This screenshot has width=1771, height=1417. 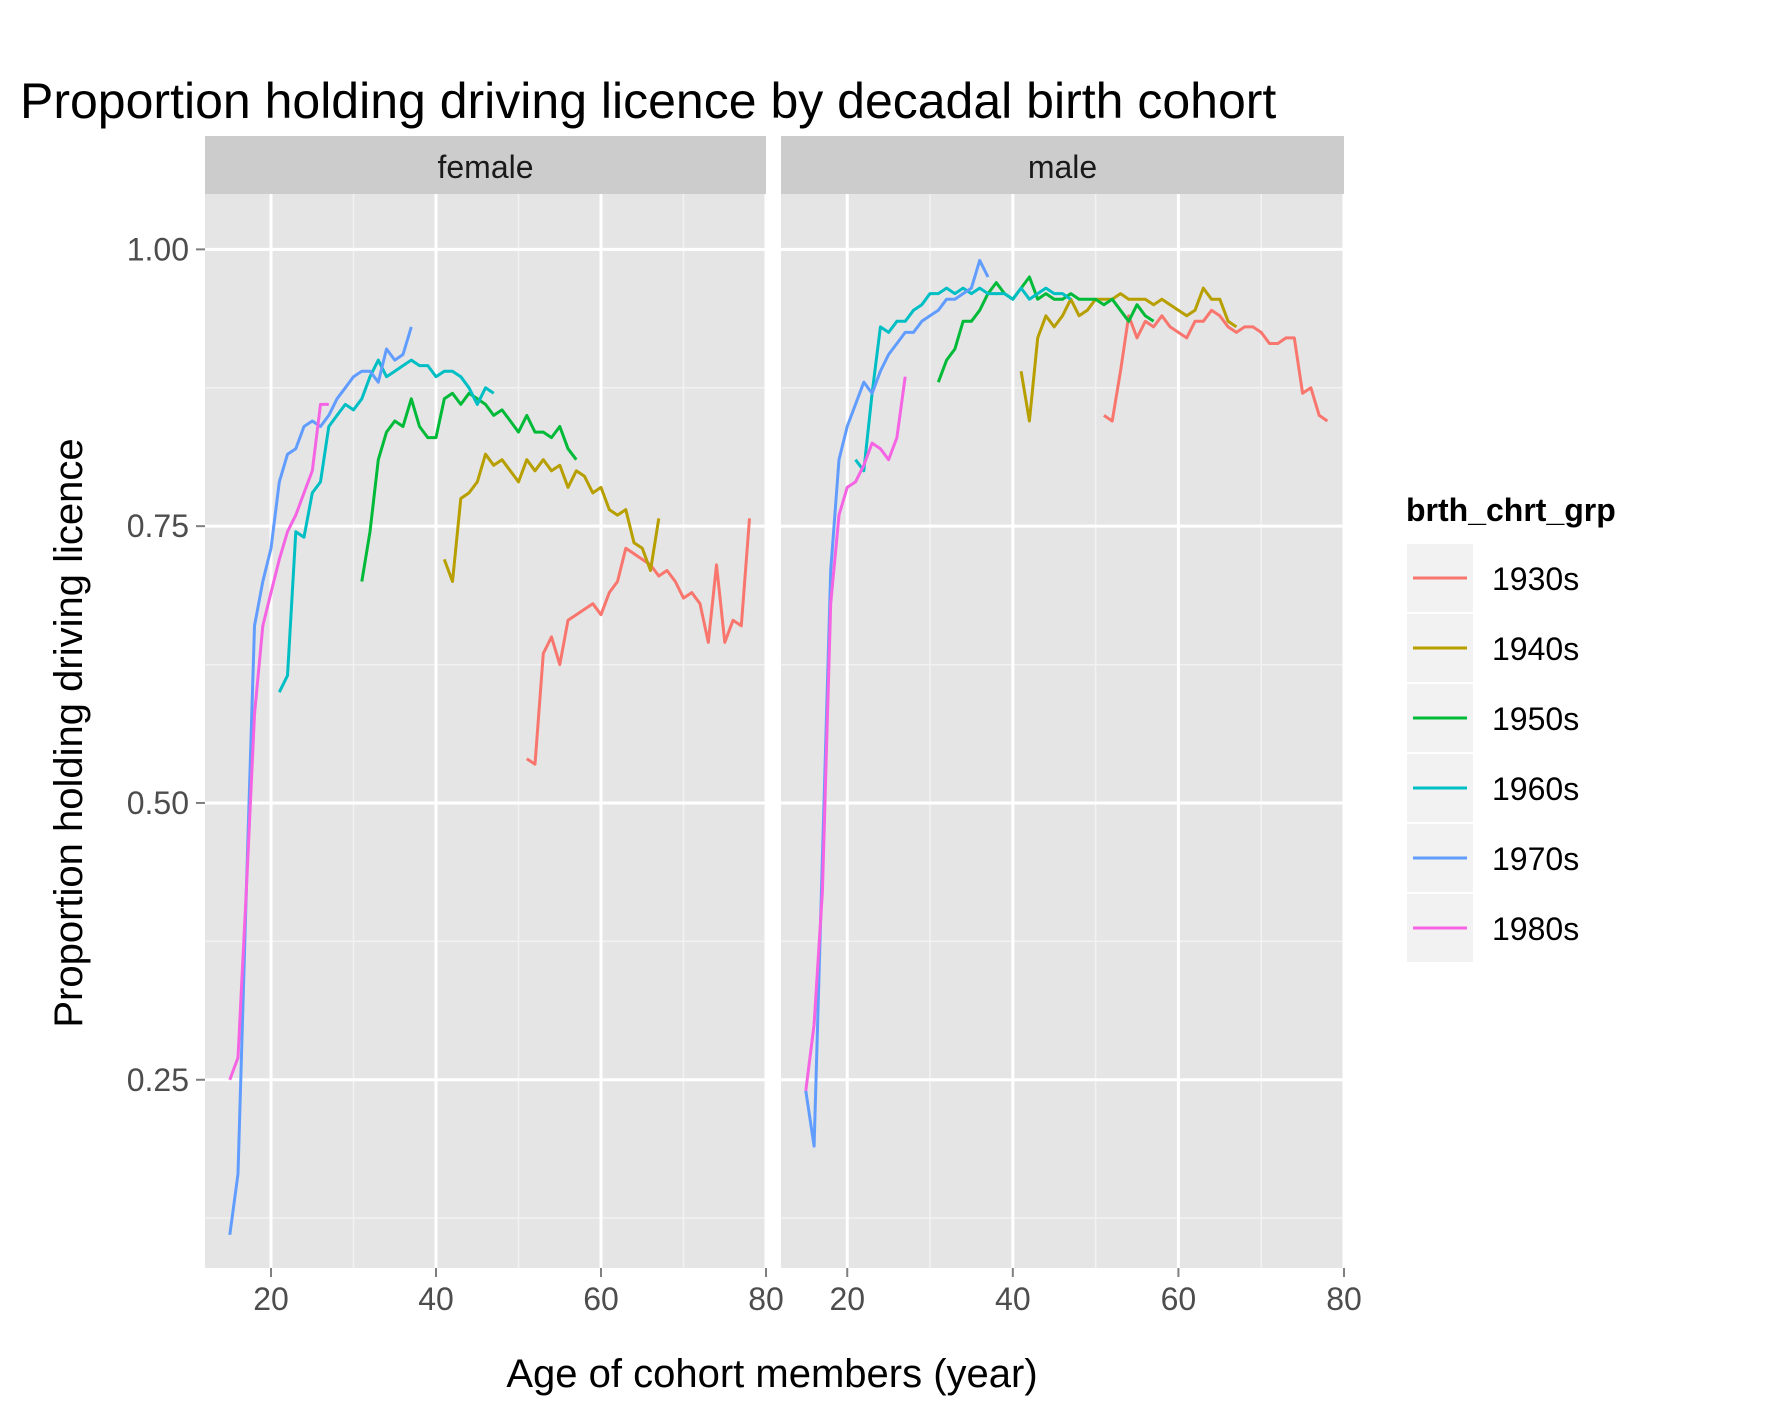 I want to click on series-line-female-1980s, so click(x=278, y=741).